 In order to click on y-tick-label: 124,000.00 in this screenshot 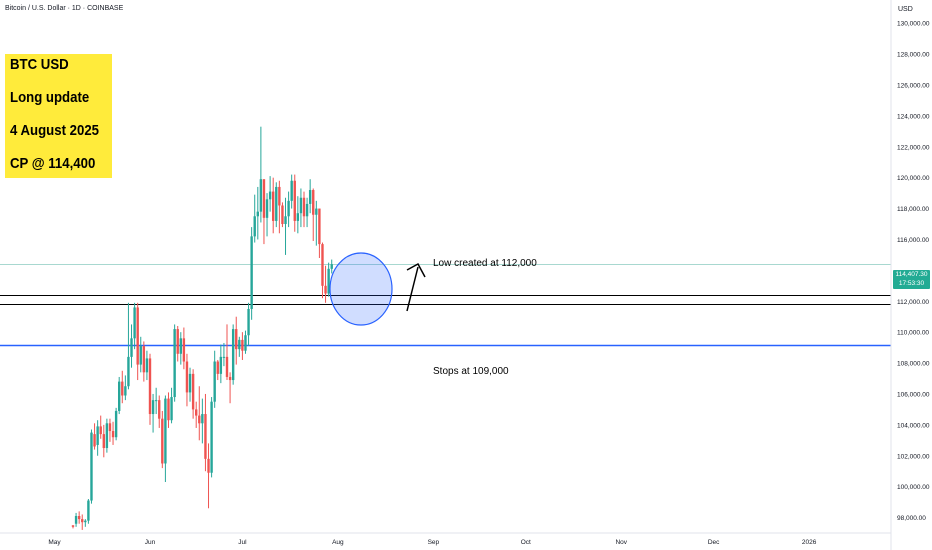, I will do `click(913, 116)`.